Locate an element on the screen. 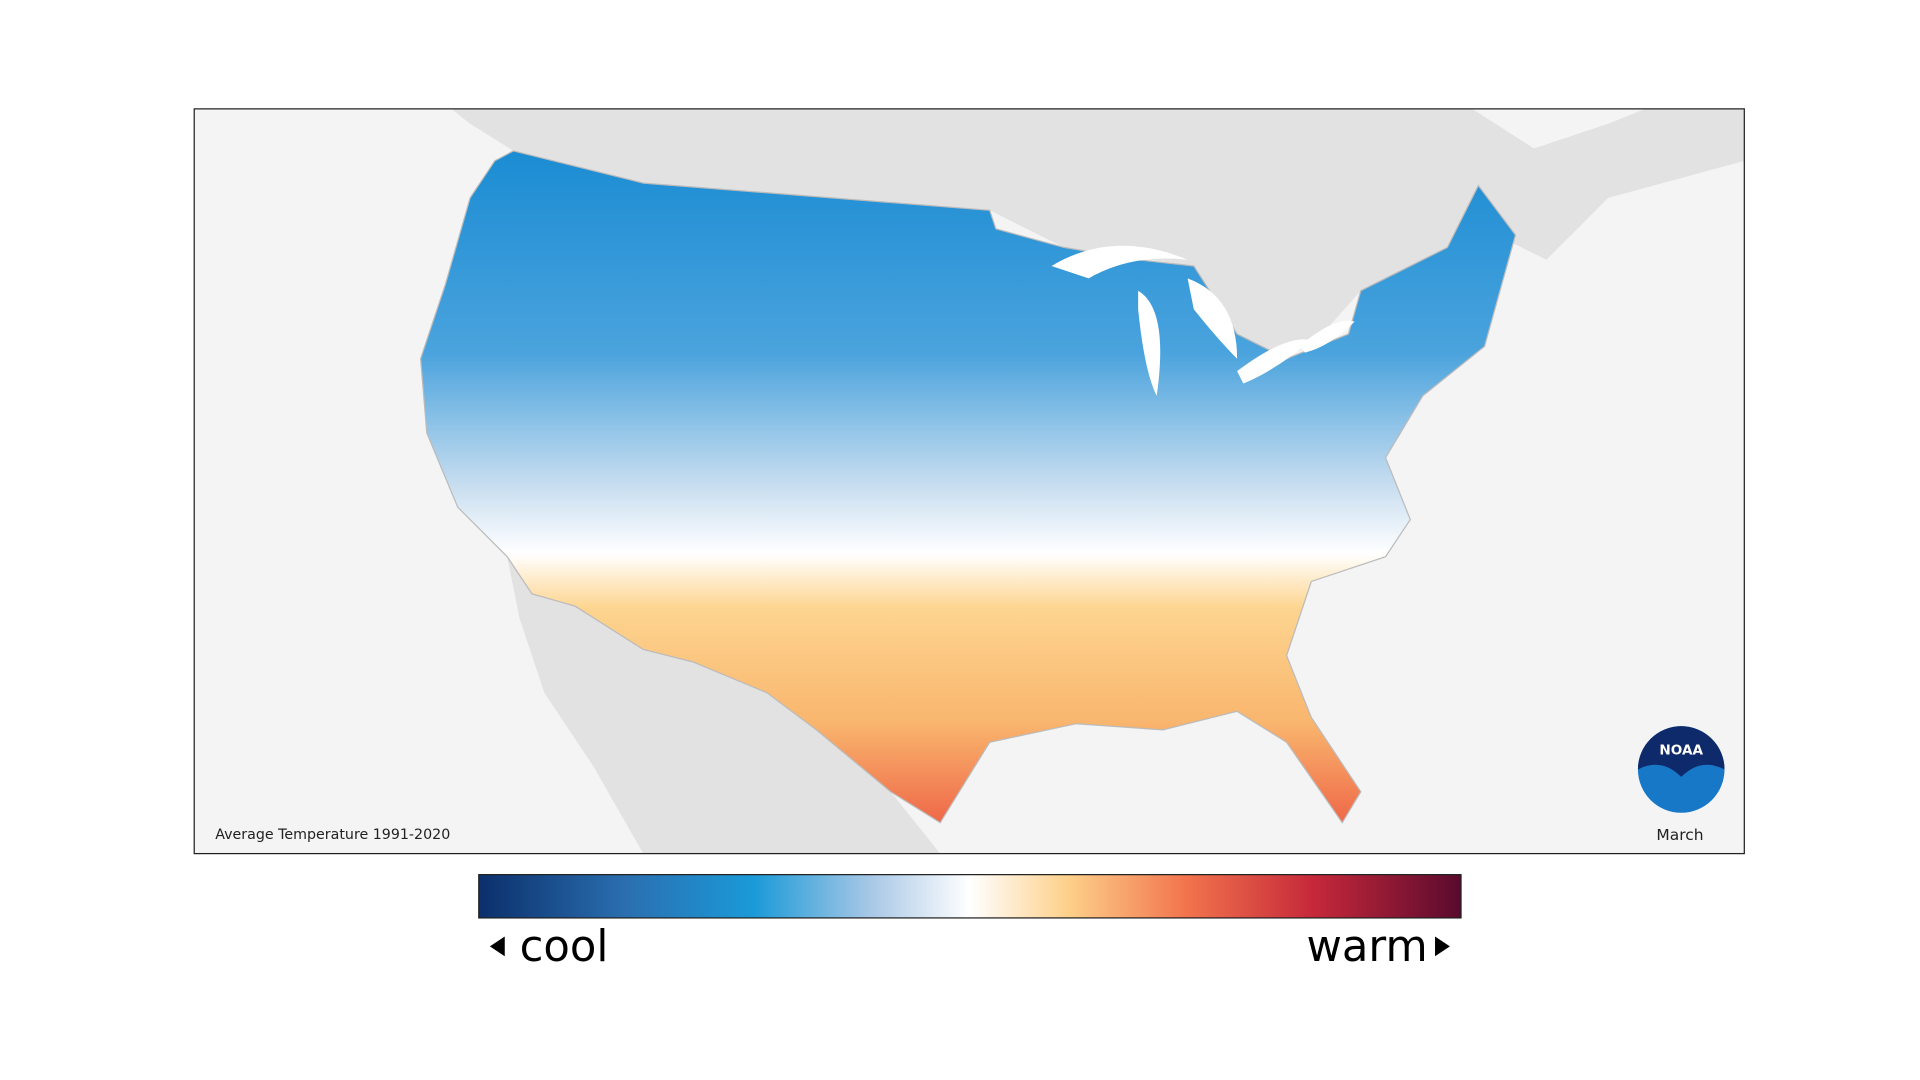  map-caption: Average Temperature 1991-2020 is located at coordinates (332, 835).